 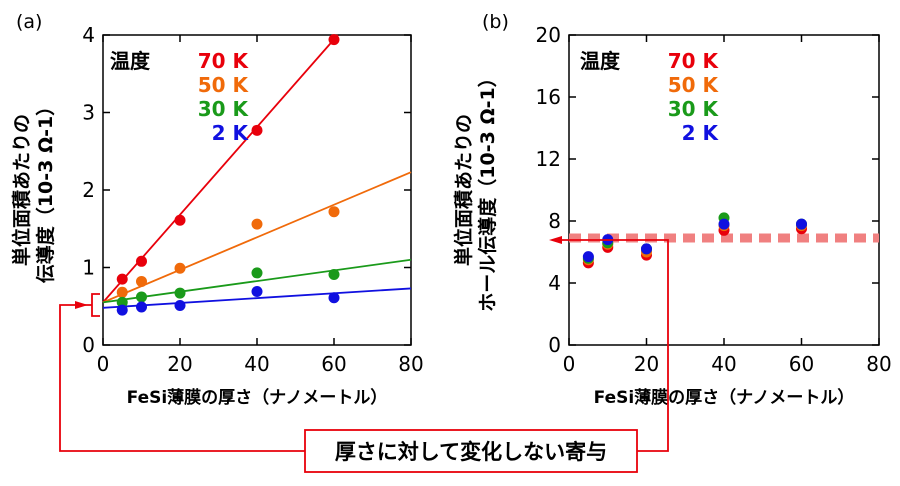 What do you see at coordinates (554, 221) in the screenshot?
I see `y-tick-label: 8` at bounding box center [554, 221].